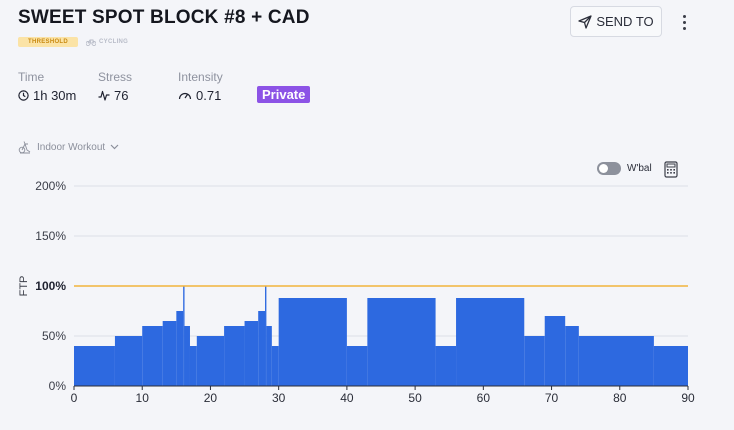  What do you see at coordinates (143, 398) in the screenshot?
I see `x-tick-label: 10` at bounding box center [143, 398].